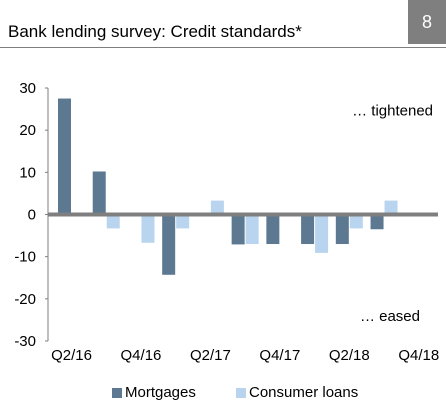 The height and width of the screenshot is (410, 446). What do you see at coordinates (27, 130) in the screenshot?
I see `y-tick-label: 20` at bounding box center [27, 130].